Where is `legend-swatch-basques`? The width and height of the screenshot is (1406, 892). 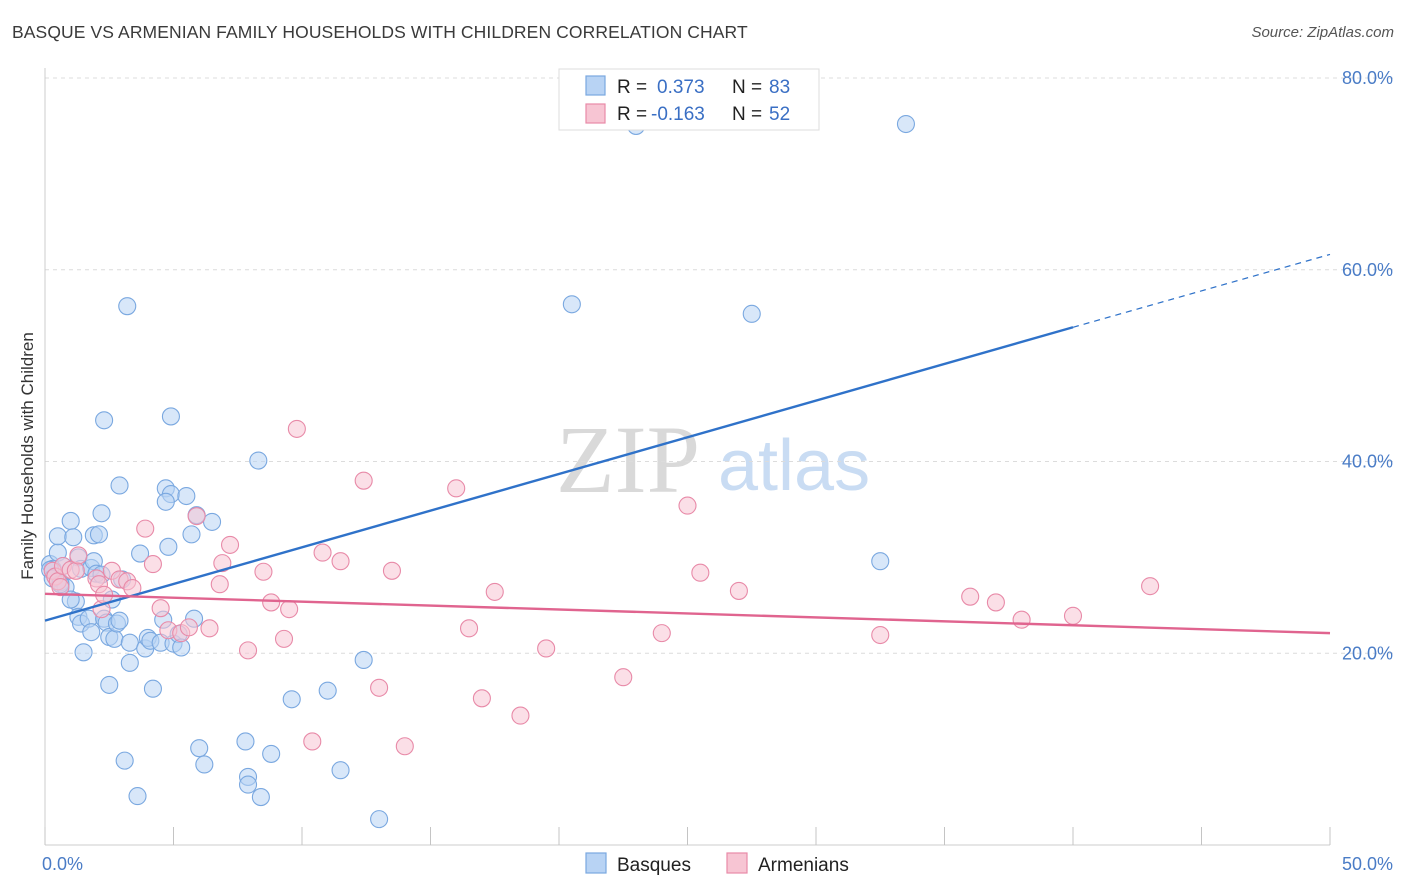
legend-swatch-basques is located at coordinates (596, 863).